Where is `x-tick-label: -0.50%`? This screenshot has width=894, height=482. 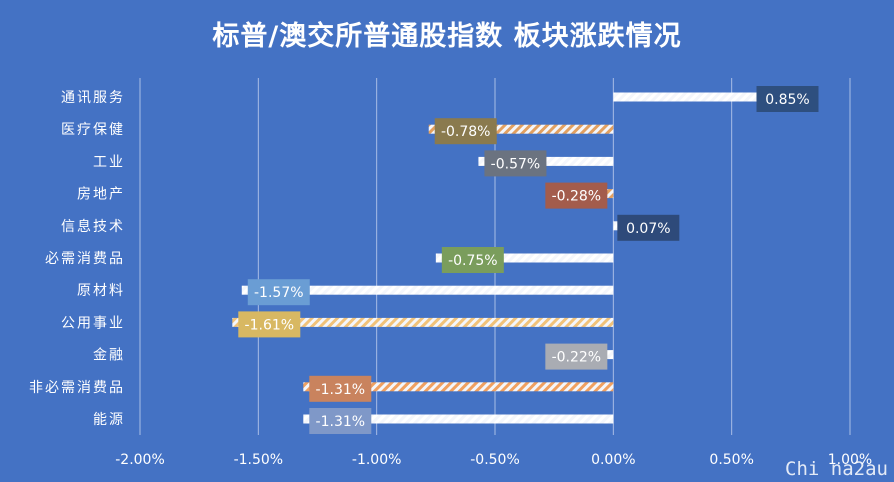
x-tick-label: -0.50% is located at coordinates (495, 460).